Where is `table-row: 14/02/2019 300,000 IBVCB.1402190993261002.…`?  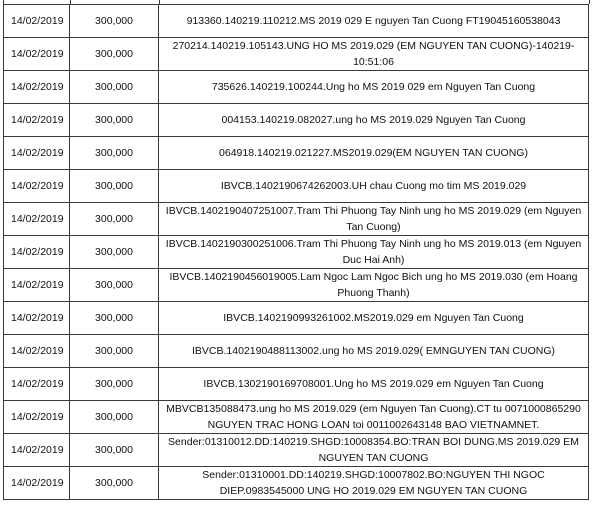 table-row: 14/02/2019 300,000 IBVCB.1402190993261002.… is located at coordinates (296, 318).